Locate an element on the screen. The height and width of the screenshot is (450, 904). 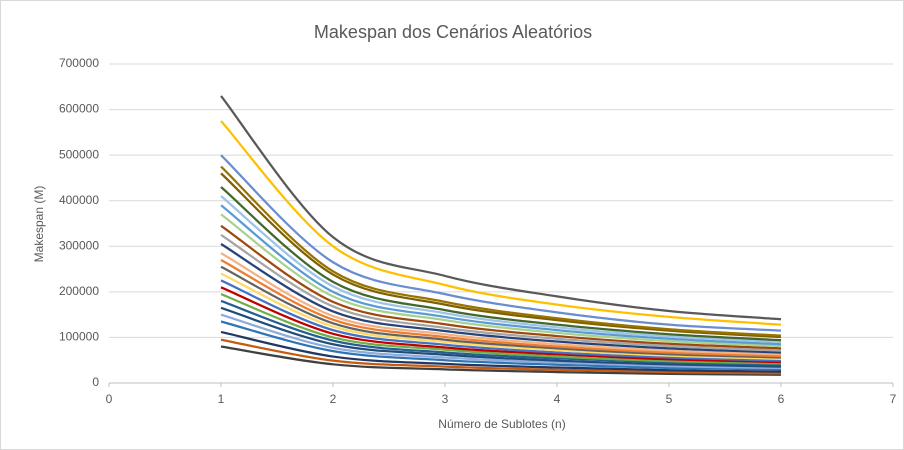
x-tick-label: 7 is located at coordinates (893, 399).